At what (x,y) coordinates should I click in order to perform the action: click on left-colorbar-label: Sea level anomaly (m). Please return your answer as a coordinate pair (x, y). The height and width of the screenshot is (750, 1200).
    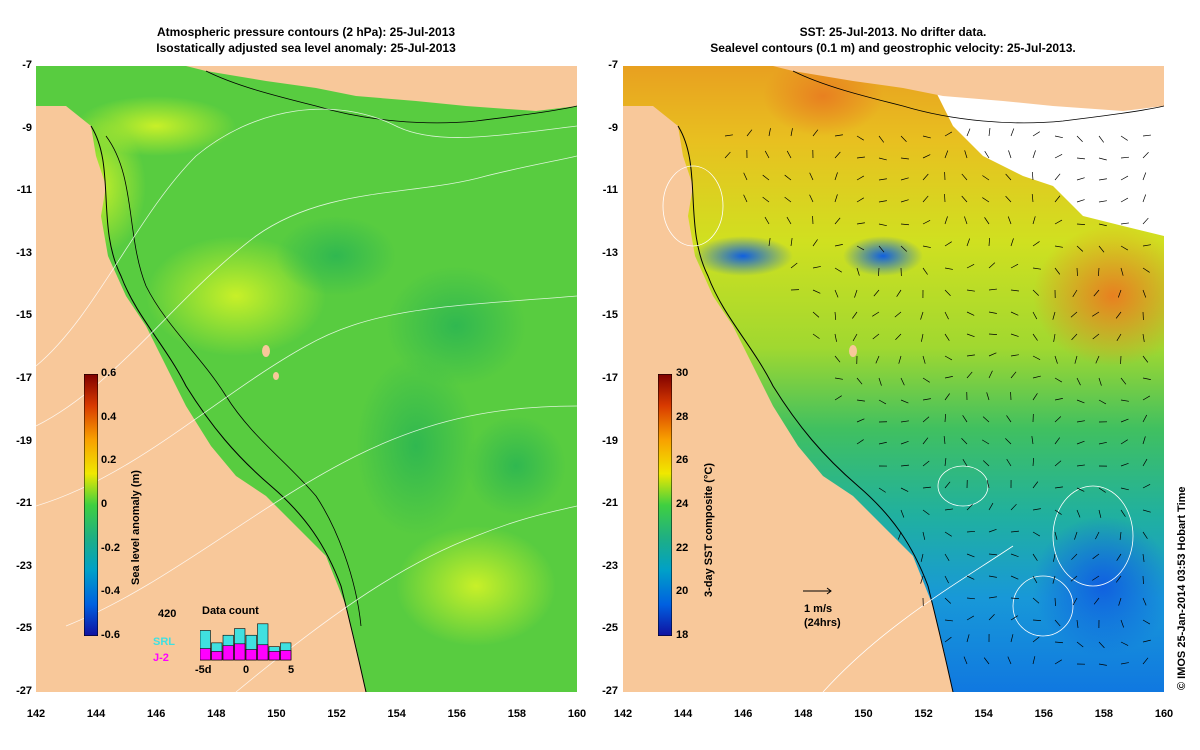
    Looking at the image, I should click on (136, 527).